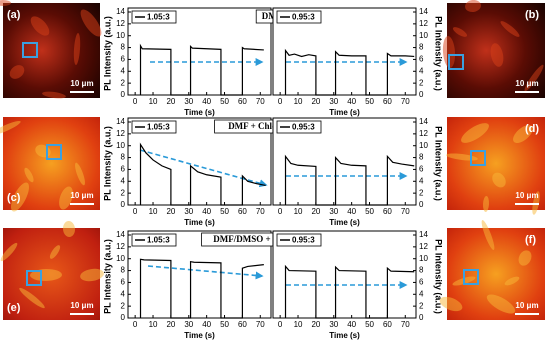  I want to click on y-tick-label: 8, so click(123, 157).